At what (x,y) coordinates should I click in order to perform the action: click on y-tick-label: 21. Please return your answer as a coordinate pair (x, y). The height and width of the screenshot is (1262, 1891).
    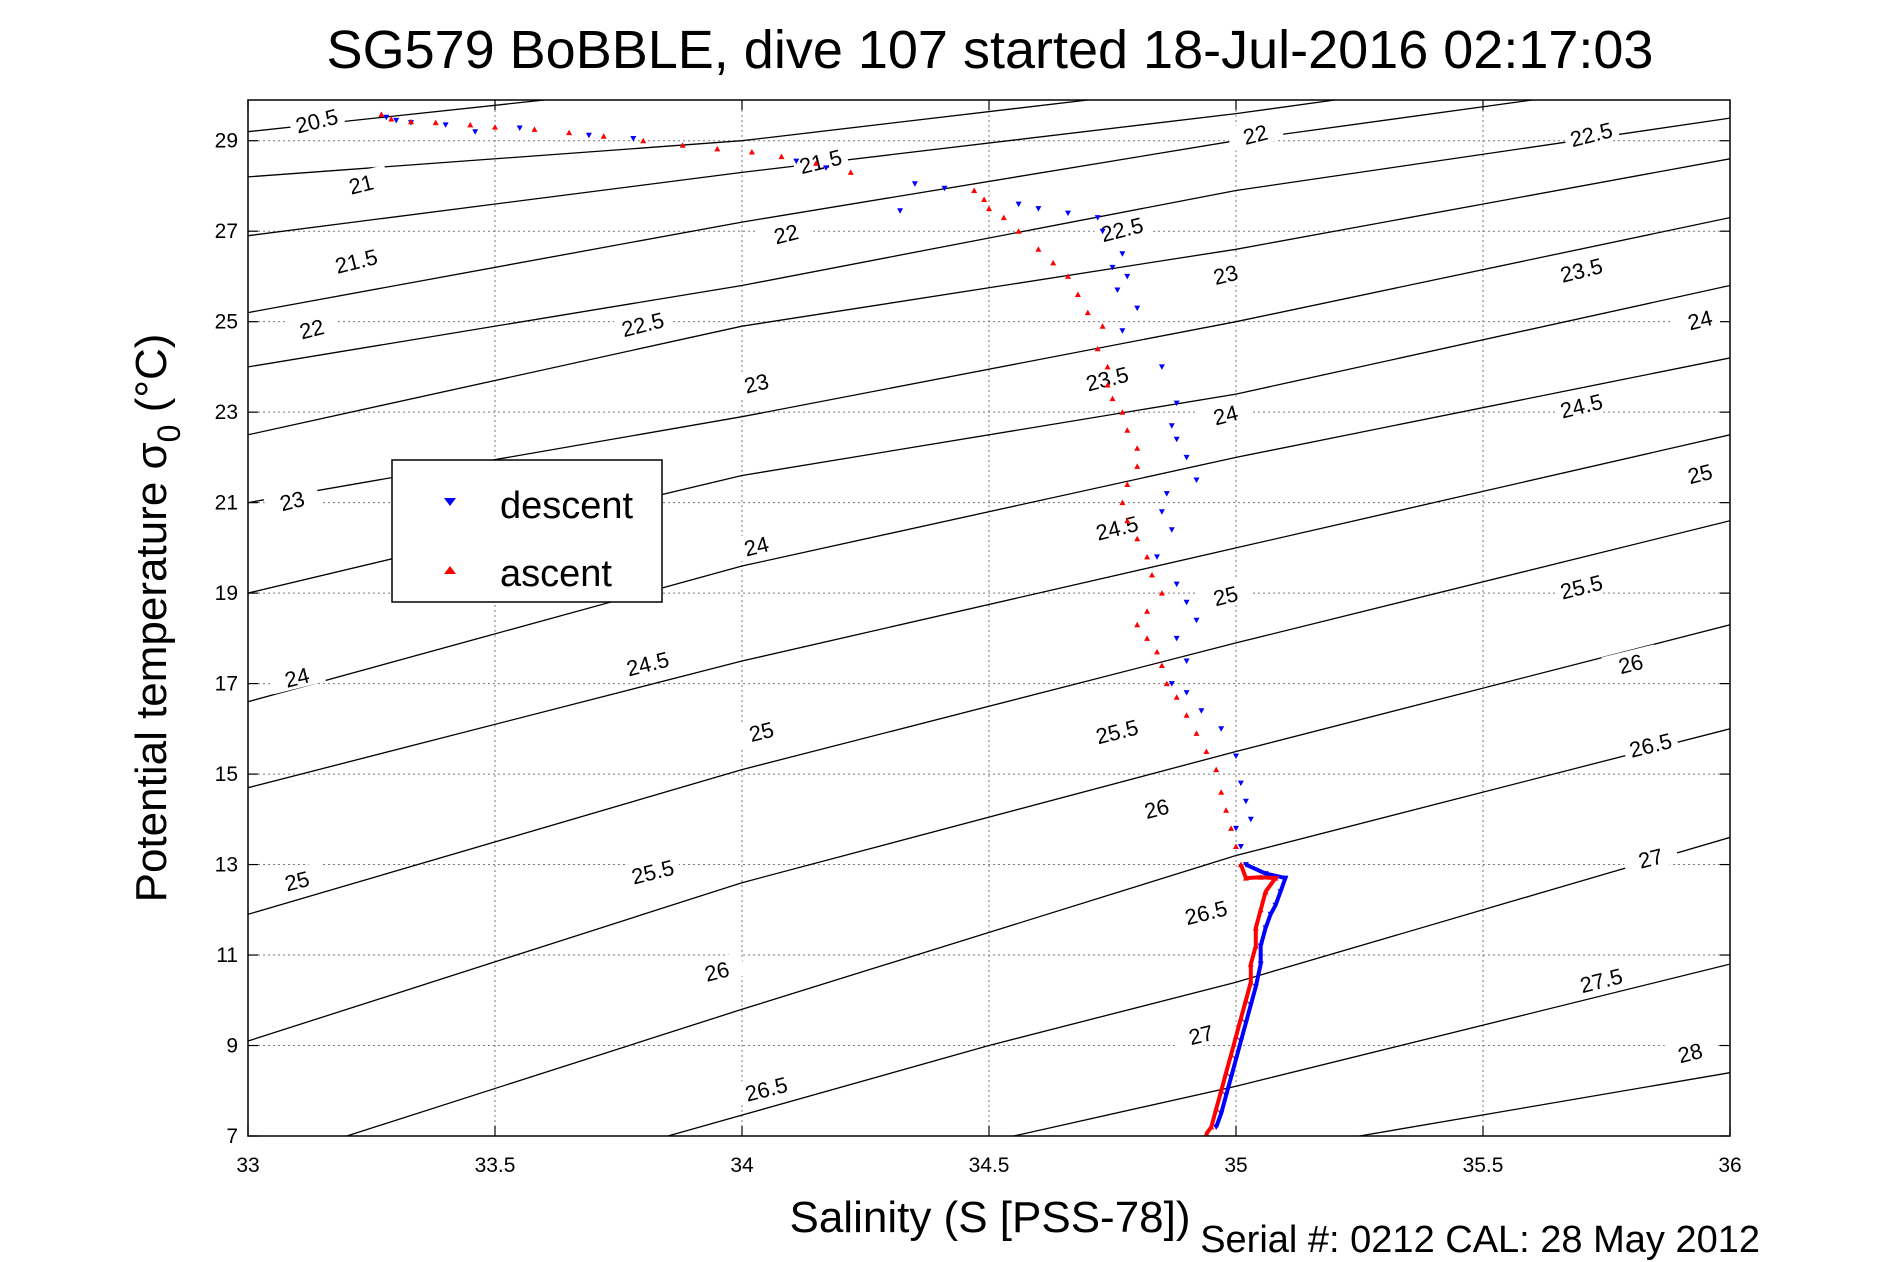
    Looking at the image, I should click on (226, 503).